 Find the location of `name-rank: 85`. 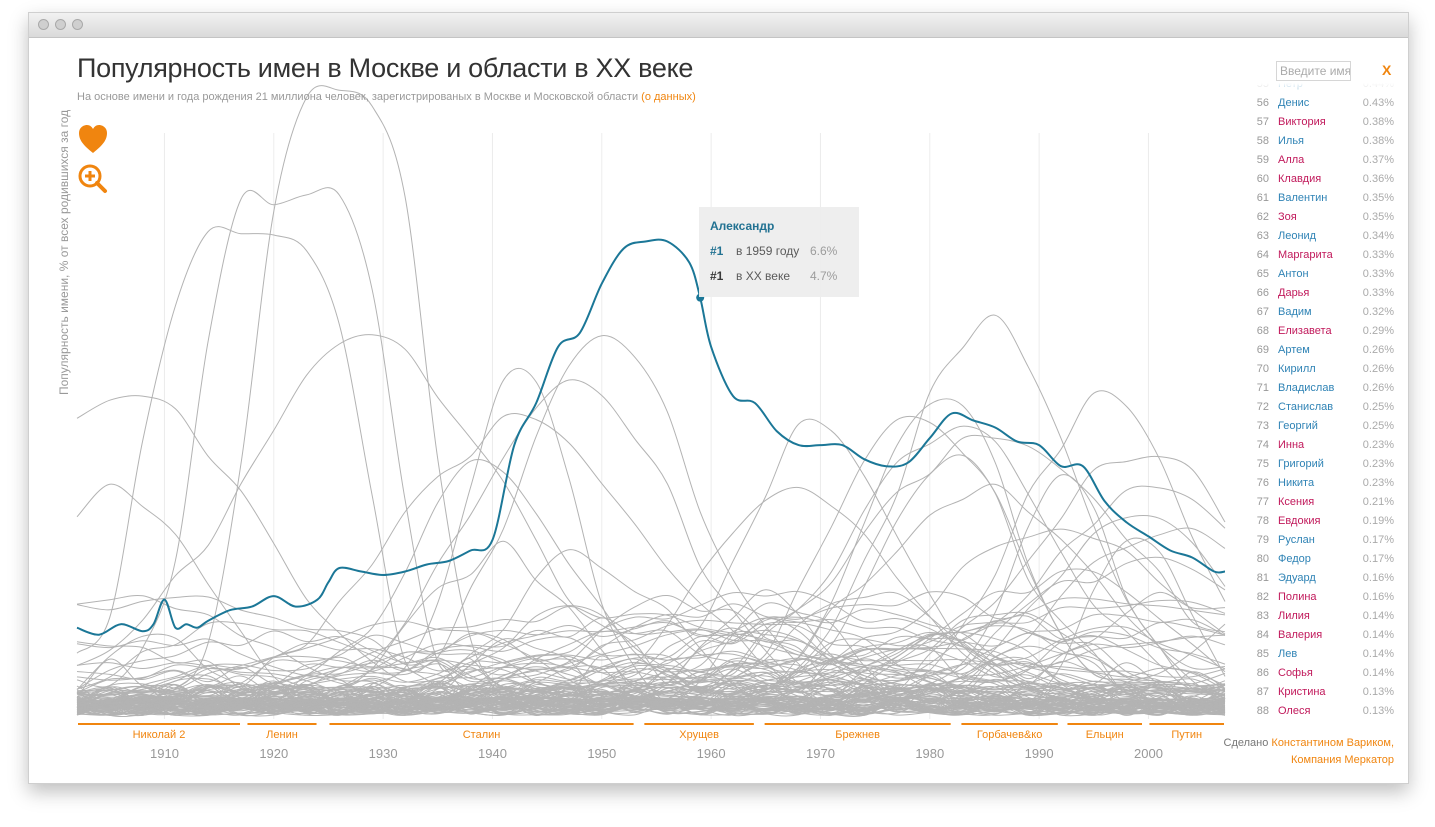

name-rank: 85 is located at coordinates (1262, 654).